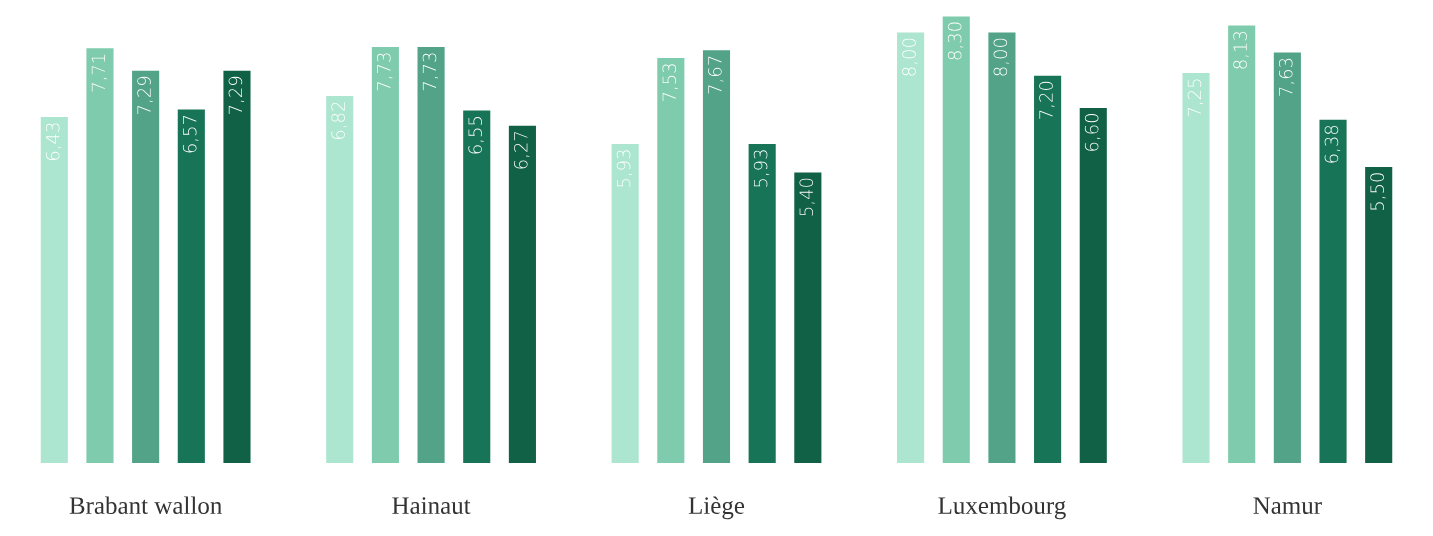  I want to click on data-label: 7,63, so click(1286, 77).